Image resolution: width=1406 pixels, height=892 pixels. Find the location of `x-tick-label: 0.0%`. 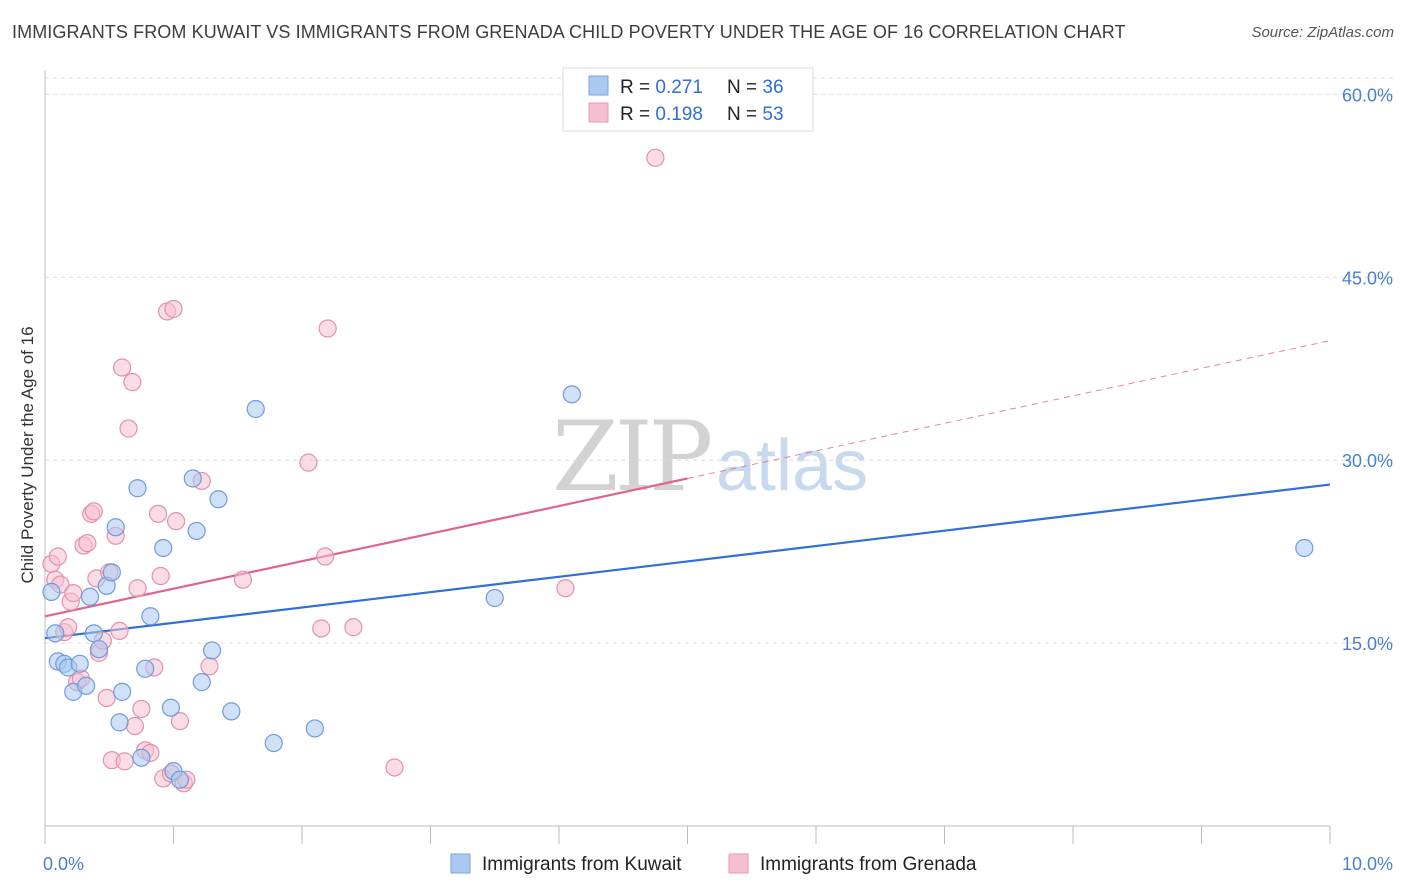

x-tick-label: 0.0% is located at coordinates (63, 864).